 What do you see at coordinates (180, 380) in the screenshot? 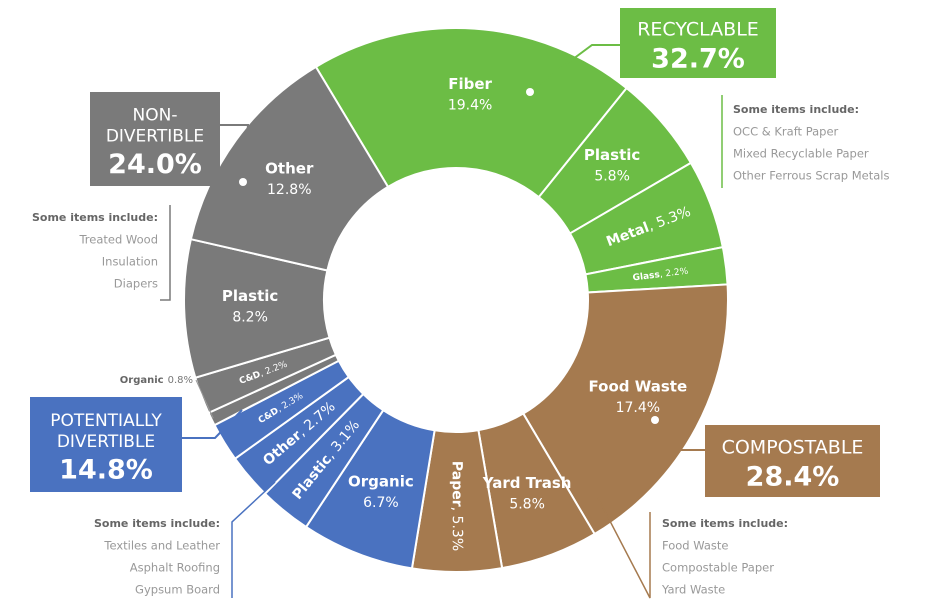
I see `segment-value: 0.8%` at bounding box center [180, 380].